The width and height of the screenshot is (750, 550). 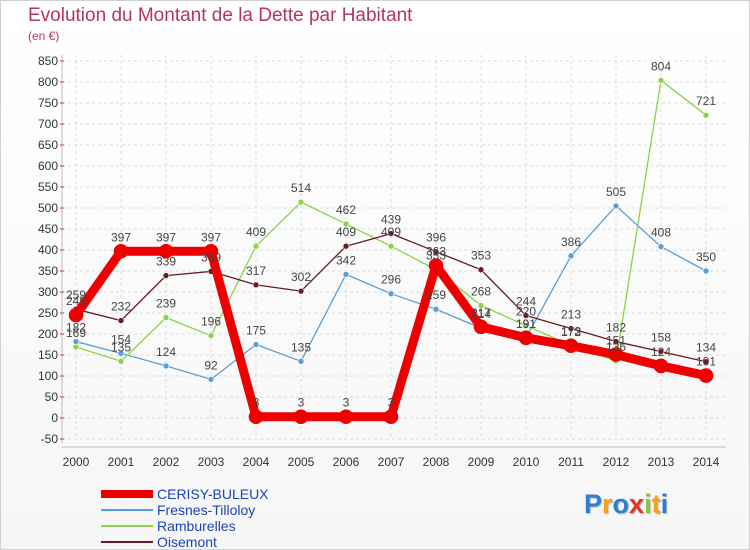 I want to click on data-point-ramburelles-2000, so click(x=76, y=347).